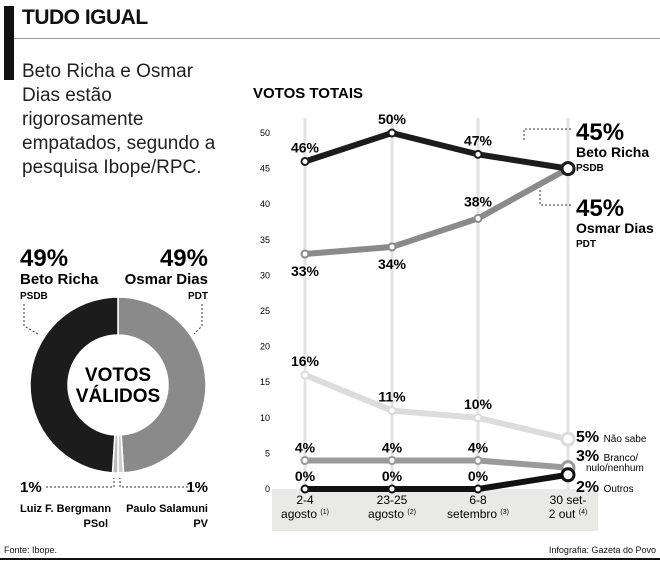  What do you see at coordinates (590, 168) in the screenshot?
I see `end-party-label: PSDB` at bounding box center [590, 168].